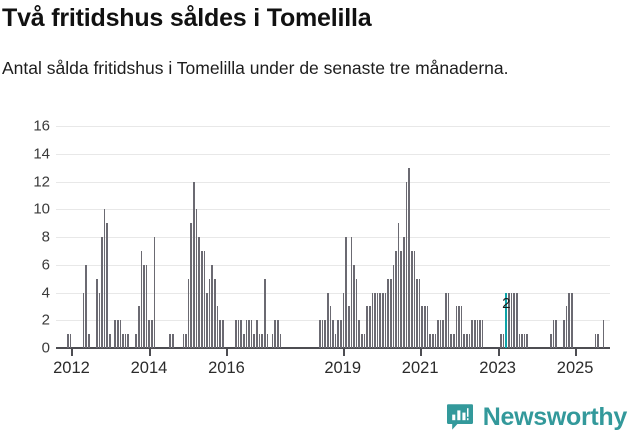 Image resolution: width=631 pixels, height=439 pixels. What do you see at coordinates (506, 320) in the screenshot?
I see `highlighted-bar` at bounding box center [506, 320].